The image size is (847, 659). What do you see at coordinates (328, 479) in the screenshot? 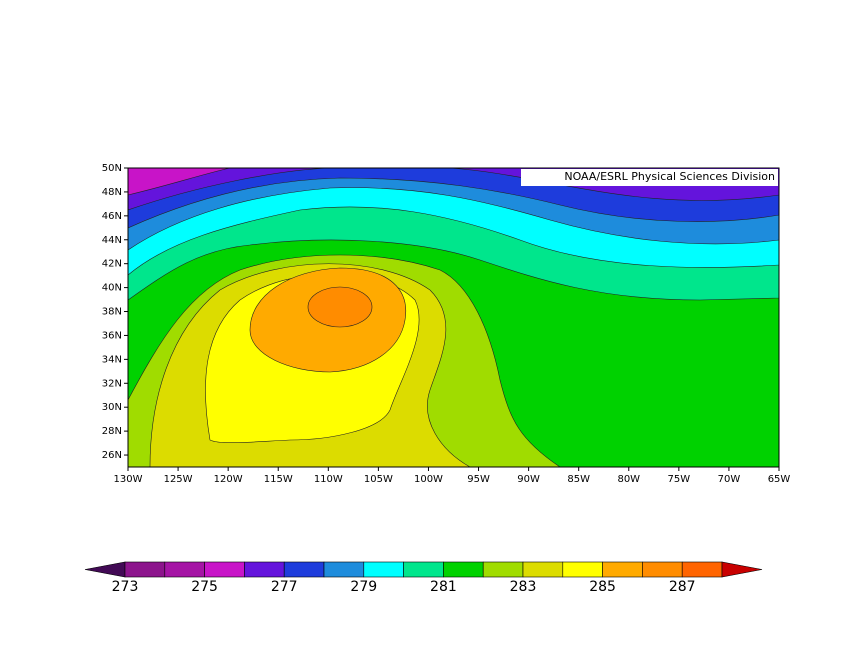
I see `x-tick-label: 110W` at bounding box center [328, 479].